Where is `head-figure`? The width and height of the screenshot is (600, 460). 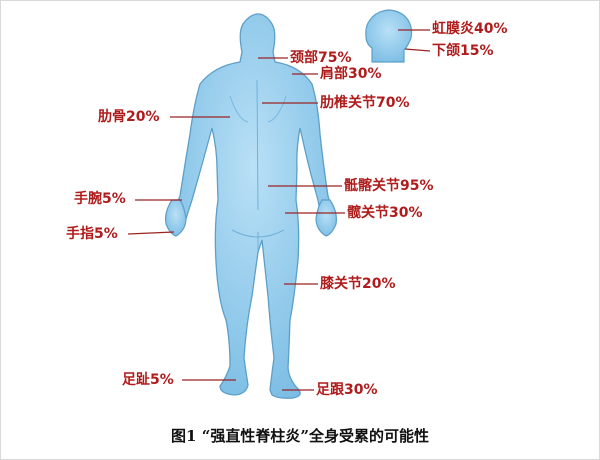 head-figure is located at coordinates (389, 36).